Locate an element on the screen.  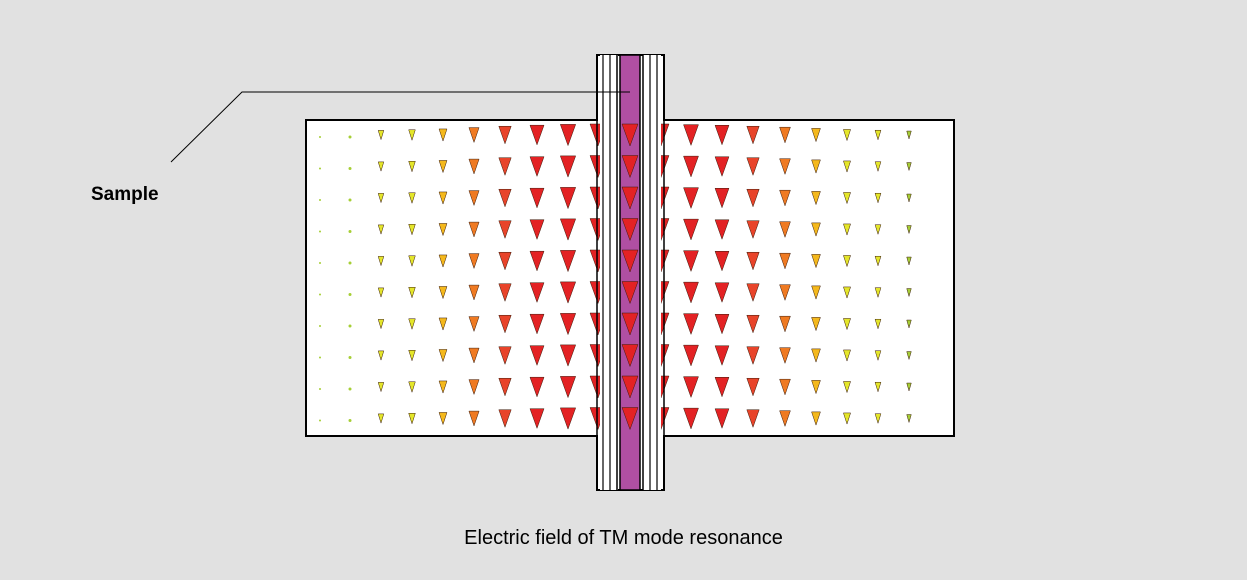
sample-leader-line is located at coordinates (400, 127).